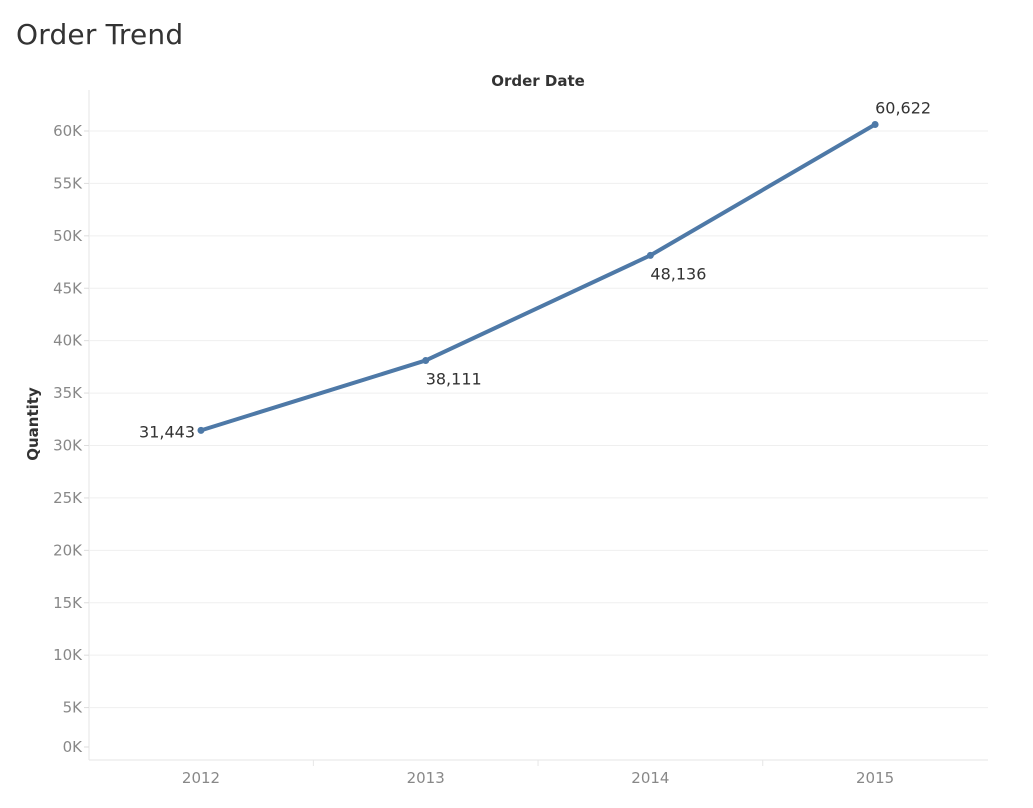 Image resolution: width=1033 pixels, height=808 pixels. I want to click on y-tick-label: 30K, so click(68, 446).